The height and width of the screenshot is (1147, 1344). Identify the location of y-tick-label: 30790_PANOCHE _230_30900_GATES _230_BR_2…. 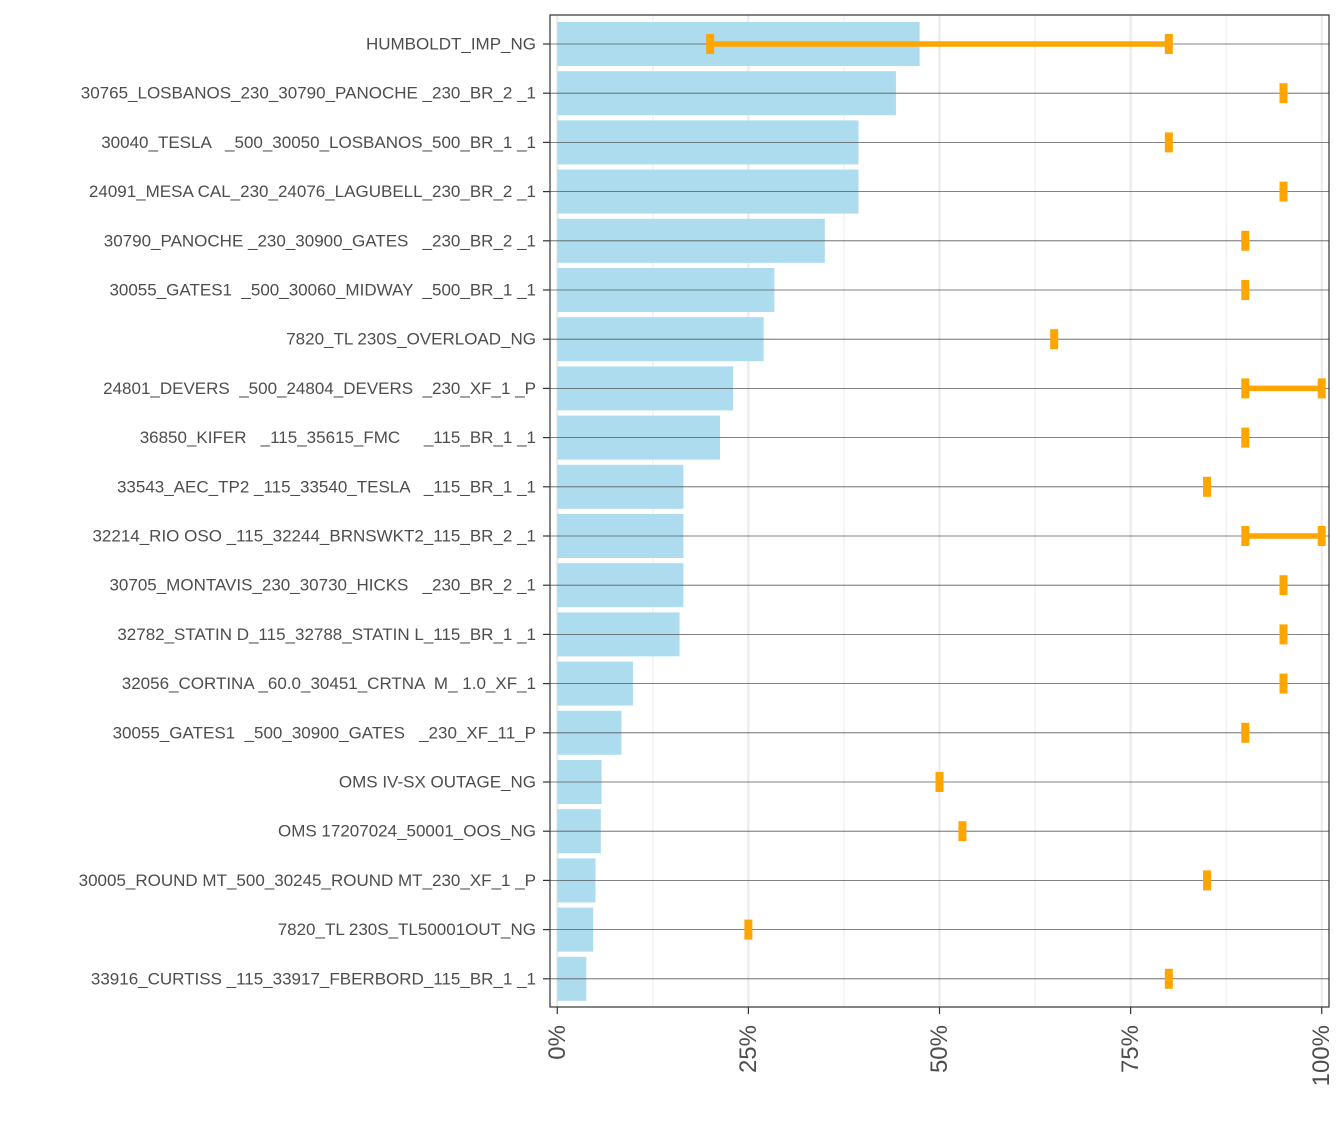
(320, 240).